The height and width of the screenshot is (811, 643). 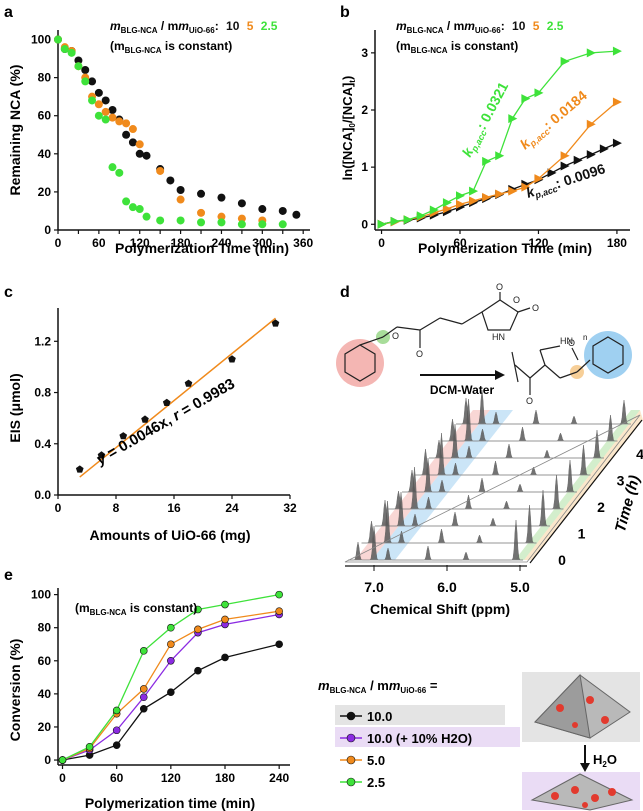 I want to click on y-tick-label: 80, so click(x=45, y=78).